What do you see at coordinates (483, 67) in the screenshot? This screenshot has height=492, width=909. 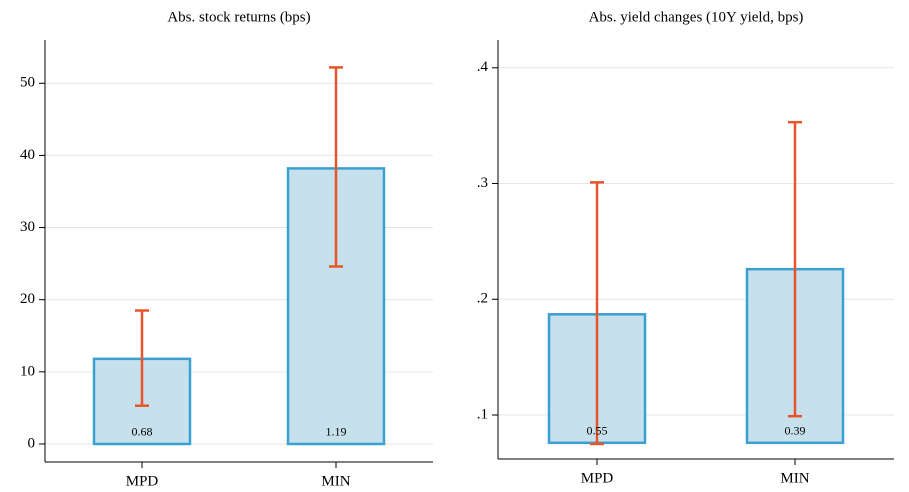 I see `y-tick-label: .4` at bounding box center [483, 67].